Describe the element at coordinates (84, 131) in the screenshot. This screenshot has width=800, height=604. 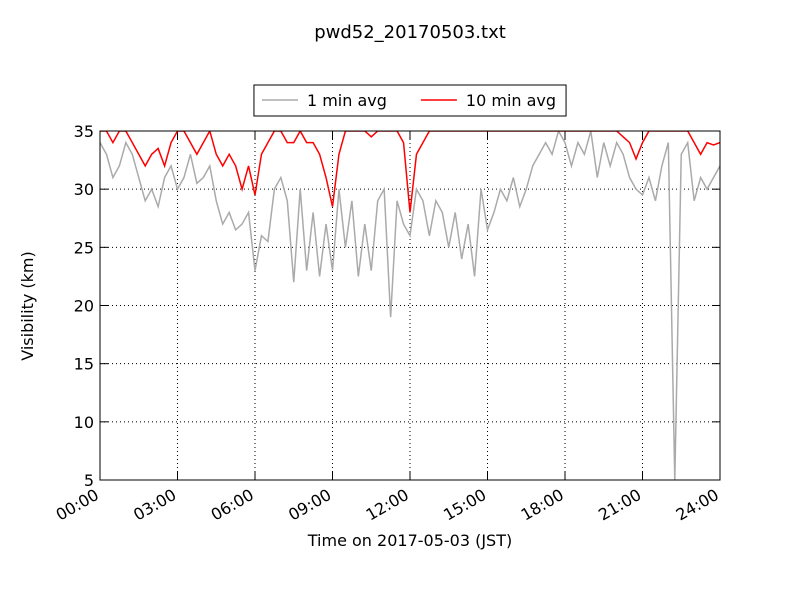
I see `y-tick-label: 35` at that location.